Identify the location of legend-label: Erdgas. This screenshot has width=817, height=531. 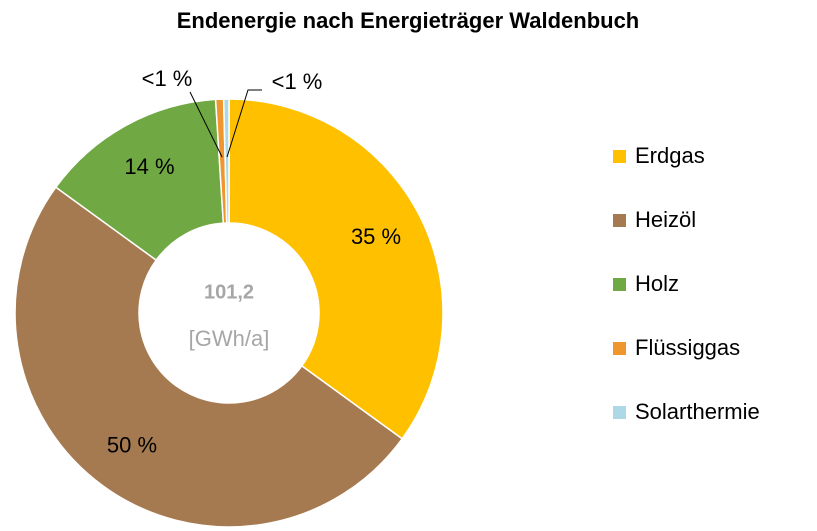
(670, 155).